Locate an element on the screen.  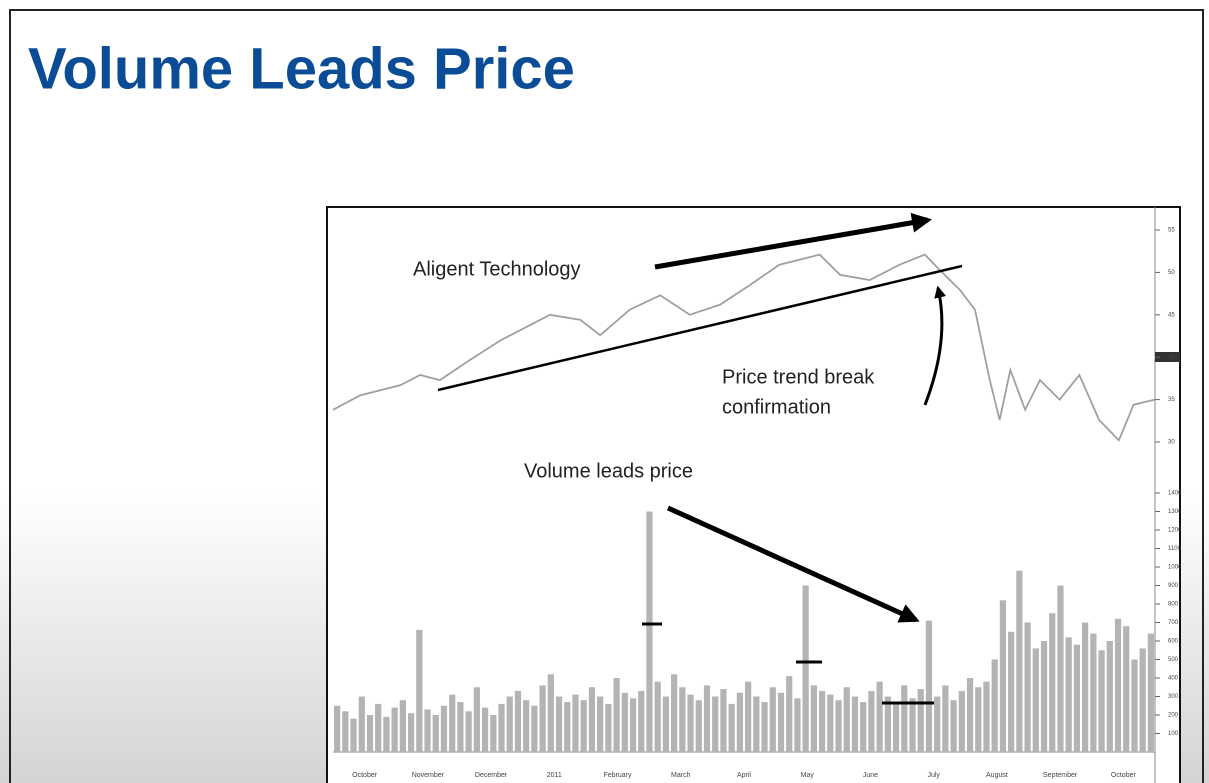
x-tick-label: June is located at coordinates (870, 775).